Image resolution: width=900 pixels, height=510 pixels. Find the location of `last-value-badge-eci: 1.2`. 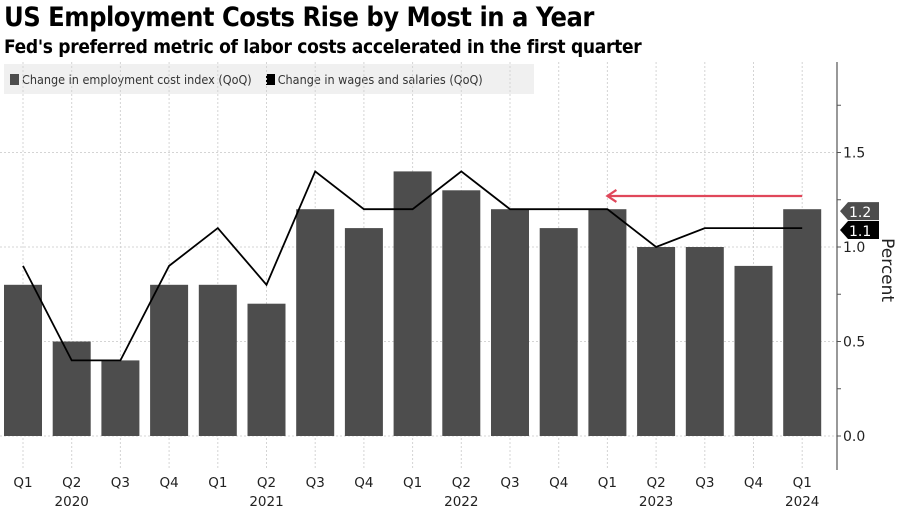

last-value-badge-eci: 1.2 is located at coordinates (859, 211).